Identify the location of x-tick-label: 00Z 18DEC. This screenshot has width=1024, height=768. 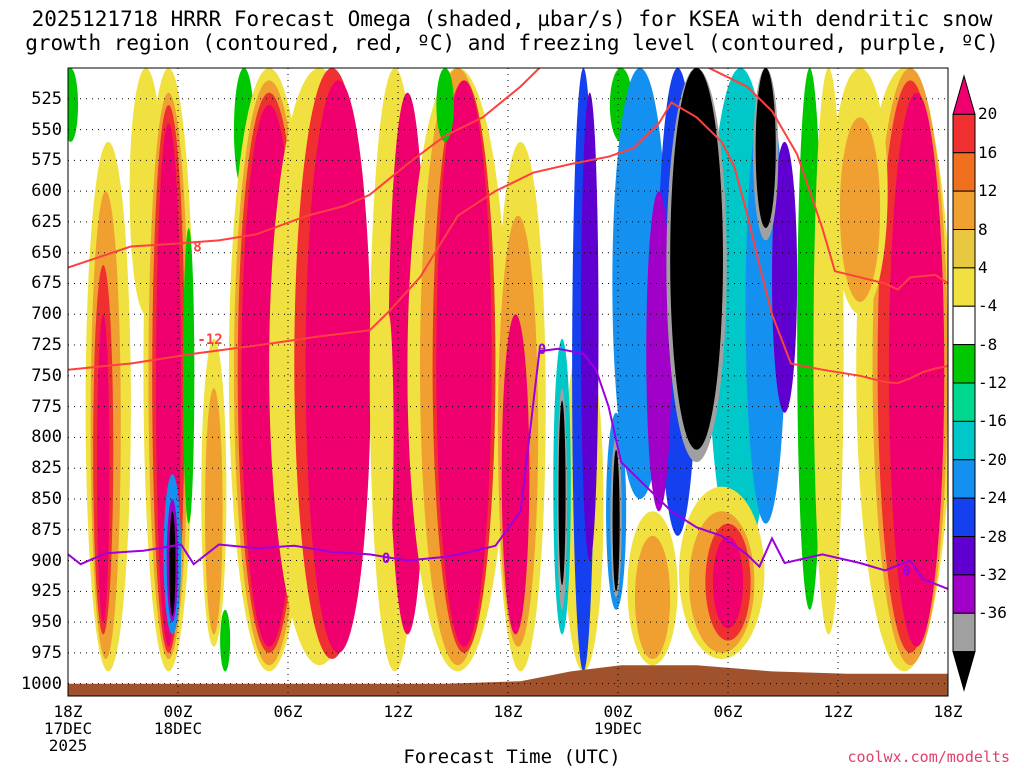
(178, 720).